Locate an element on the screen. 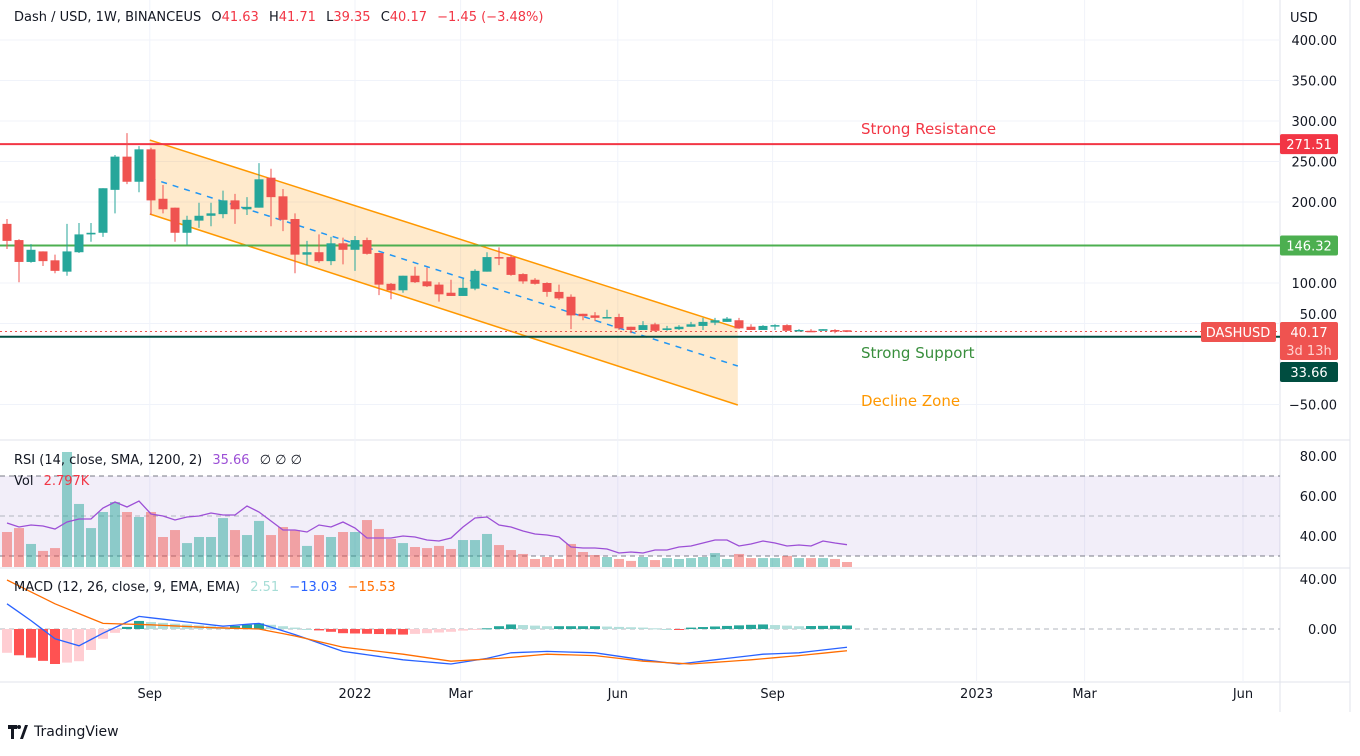 The height and width of the screenshot is (756, 1360). price-tick-label: 50.00 is located at coordinates (1318, 315).